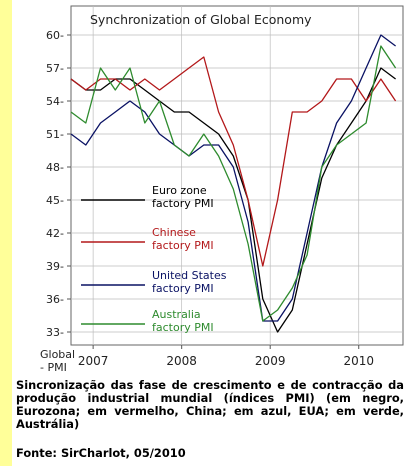 The height and width of the screenshot is (466, 408). I want to click on y-axis-label-line: Global, so click(57, 354).